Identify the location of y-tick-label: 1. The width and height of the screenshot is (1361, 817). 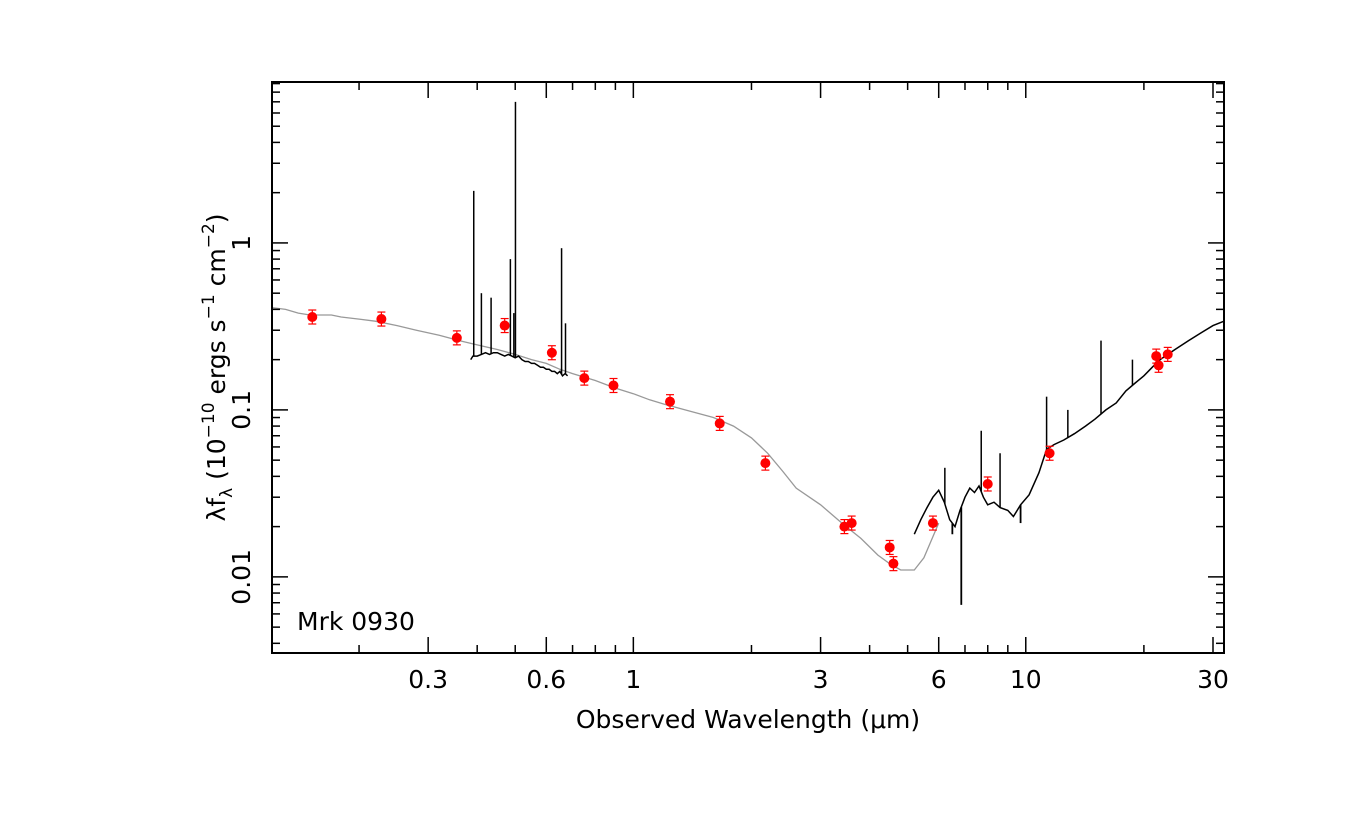
(241, 243).